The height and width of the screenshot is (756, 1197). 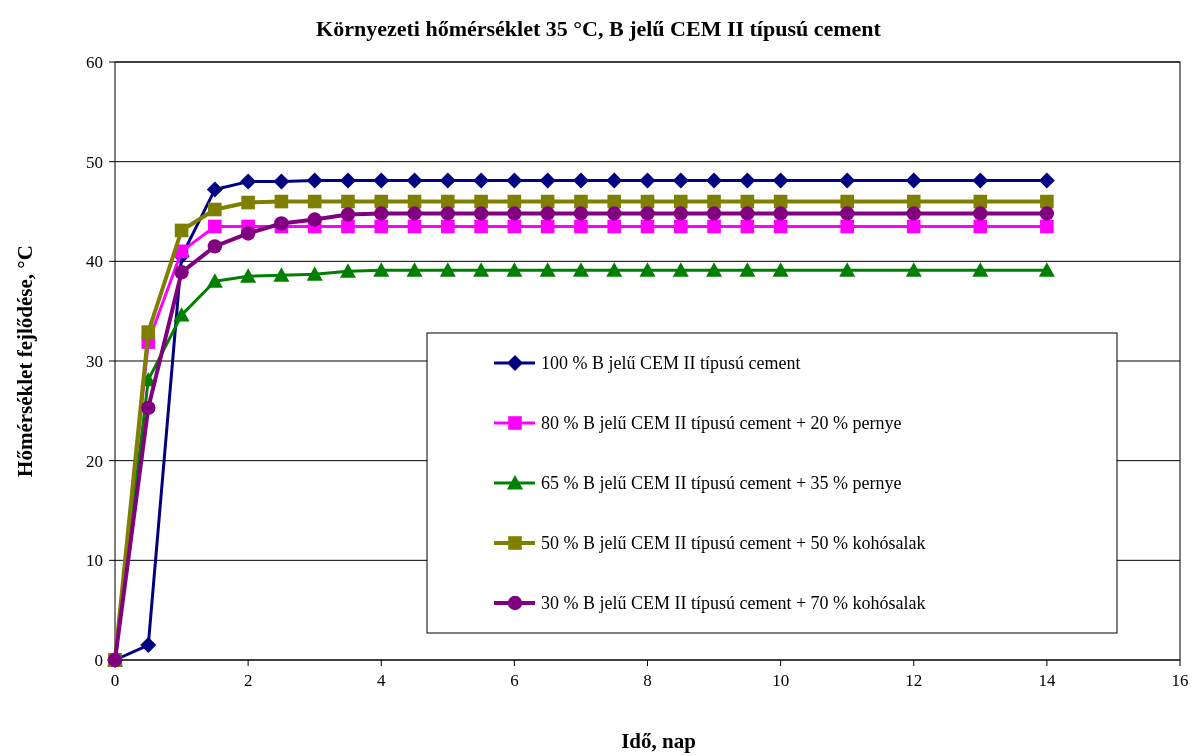 I want to click on y-tick-label: 20, so click(x=94, y=461).